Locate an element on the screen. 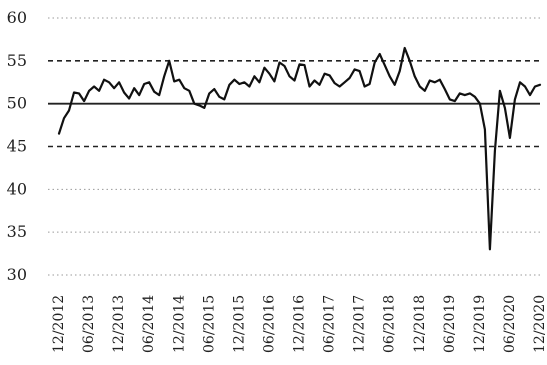 The height and width of the screenshot is (365, 547). x-tick-label: 12/2019 is located at coordinates (480, 324).